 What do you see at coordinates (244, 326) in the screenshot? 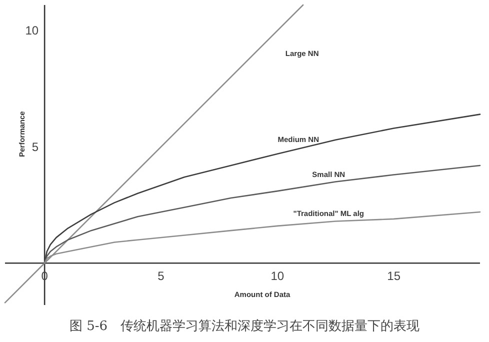
I see `caption: 图 5-6 传统机器学习算法和深度学习在不同数据量下的表现` at bounding box center [244, 326].